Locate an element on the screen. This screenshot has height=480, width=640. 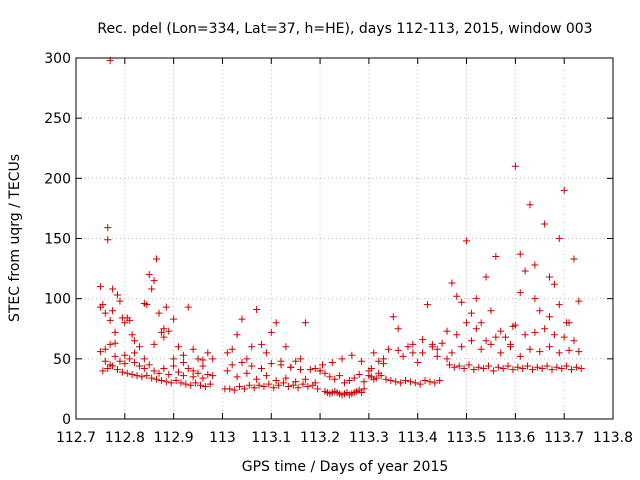
x-axis-label: GPS time / Days of year 2015 is located at coordinates (345, 467).